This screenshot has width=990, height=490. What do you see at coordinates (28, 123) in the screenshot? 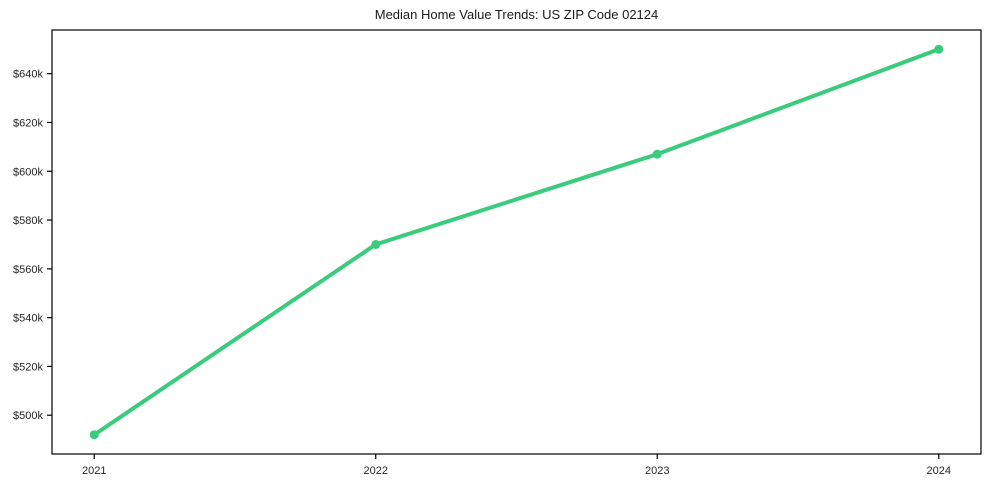
I see `y-axis-tick-label: $620k` at bounding box center [28, 123].